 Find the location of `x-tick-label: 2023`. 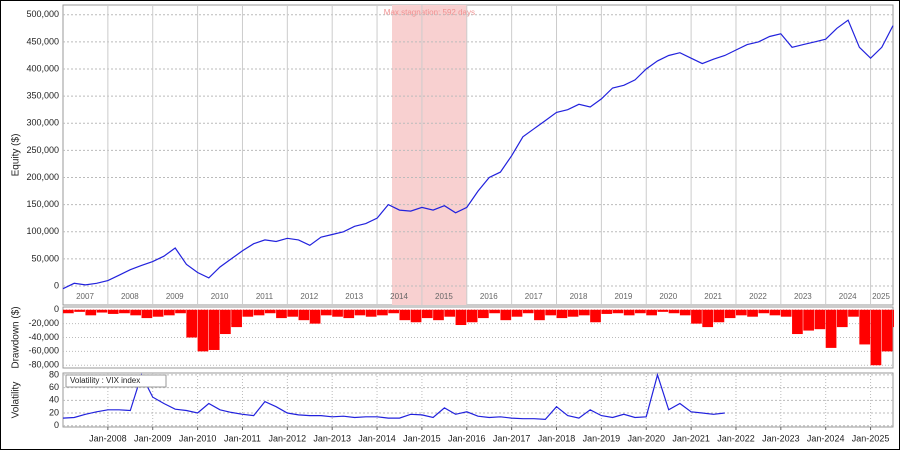

x-tick-label: 2023 is located at coordinates (803, 296).